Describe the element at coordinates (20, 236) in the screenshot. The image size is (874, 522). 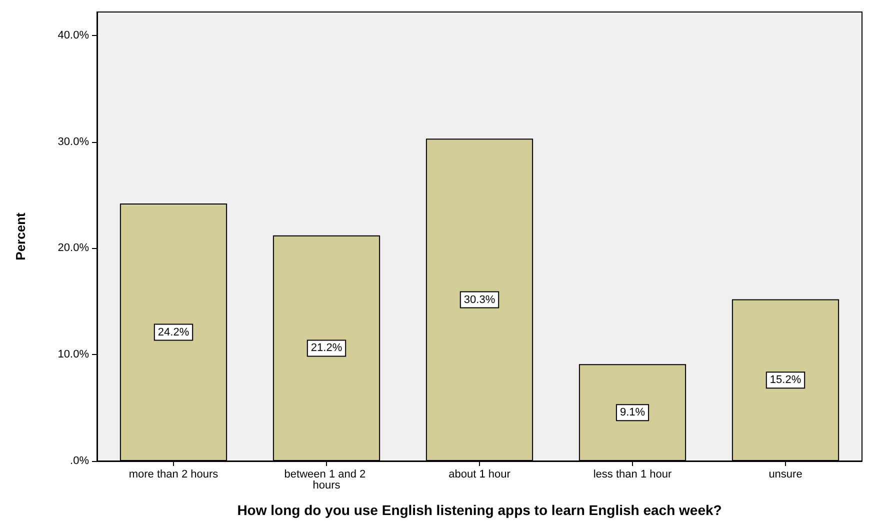
I see `y-axis-title: Percent` at that location.